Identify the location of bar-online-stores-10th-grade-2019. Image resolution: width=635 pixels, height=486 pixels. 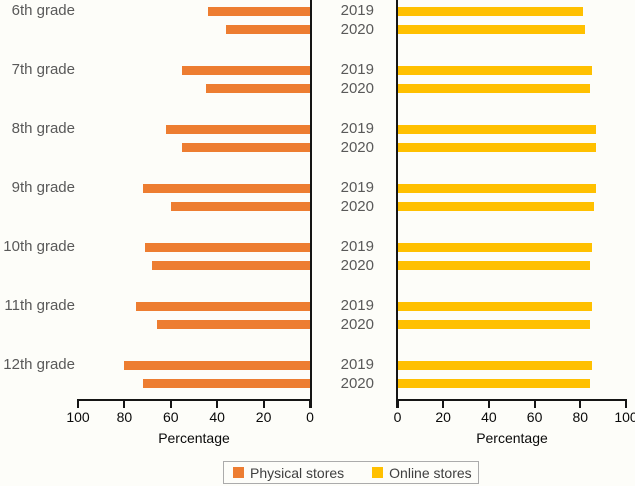
(495, 247).